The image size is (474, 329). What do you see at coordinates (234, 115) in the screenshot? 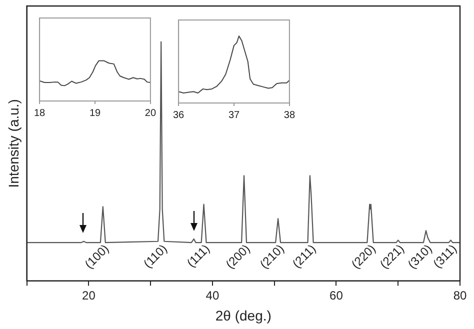
I see `x-tick-label: 37` at bounding box center [234, 115].